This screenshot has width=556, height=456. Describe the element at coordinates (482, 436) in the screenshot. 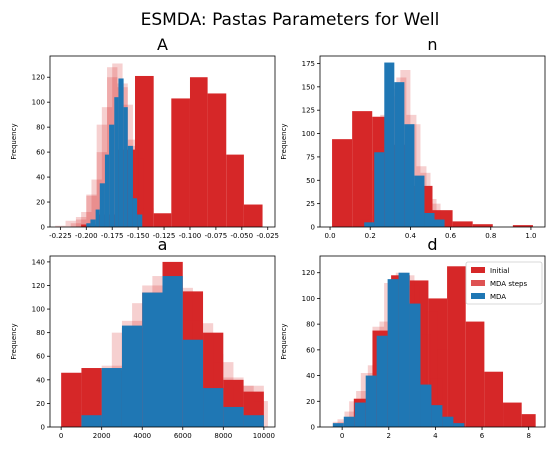

I see `x-tick-label: 6` at that location.